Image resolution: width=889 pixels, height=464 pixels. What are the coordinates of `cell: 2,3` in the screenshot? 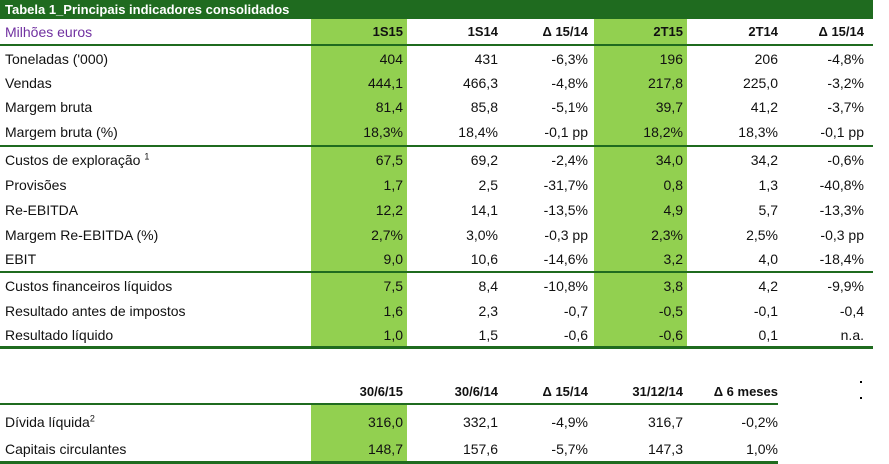 It's located at (488, 311).